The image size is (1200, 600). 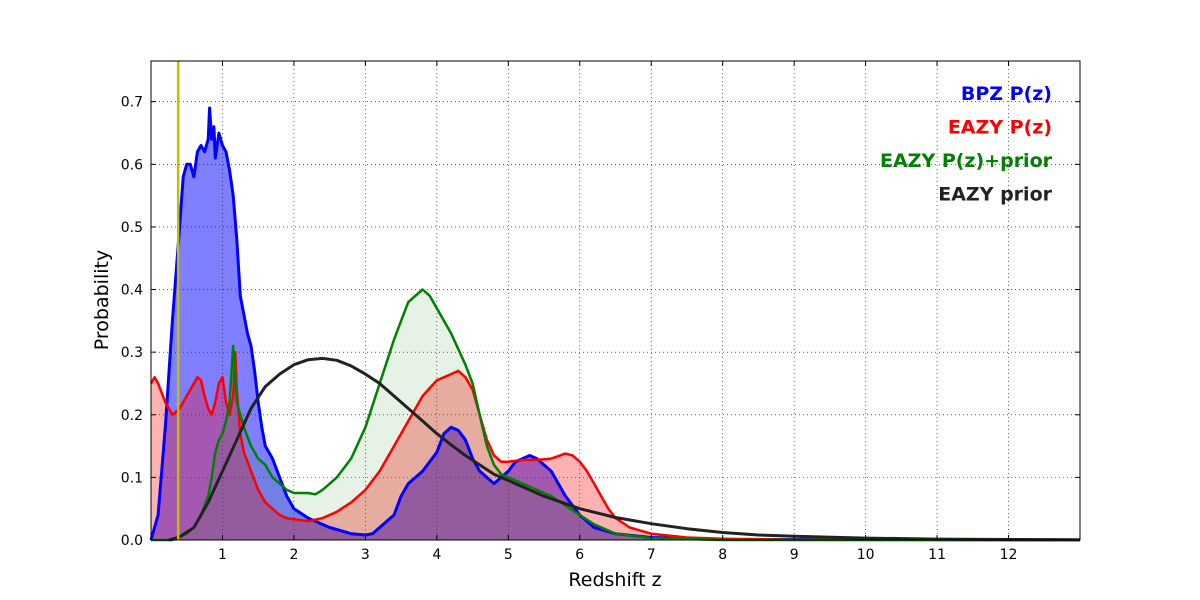 I want to click on x-tick-label: 12, so click(x=1009, y=555).